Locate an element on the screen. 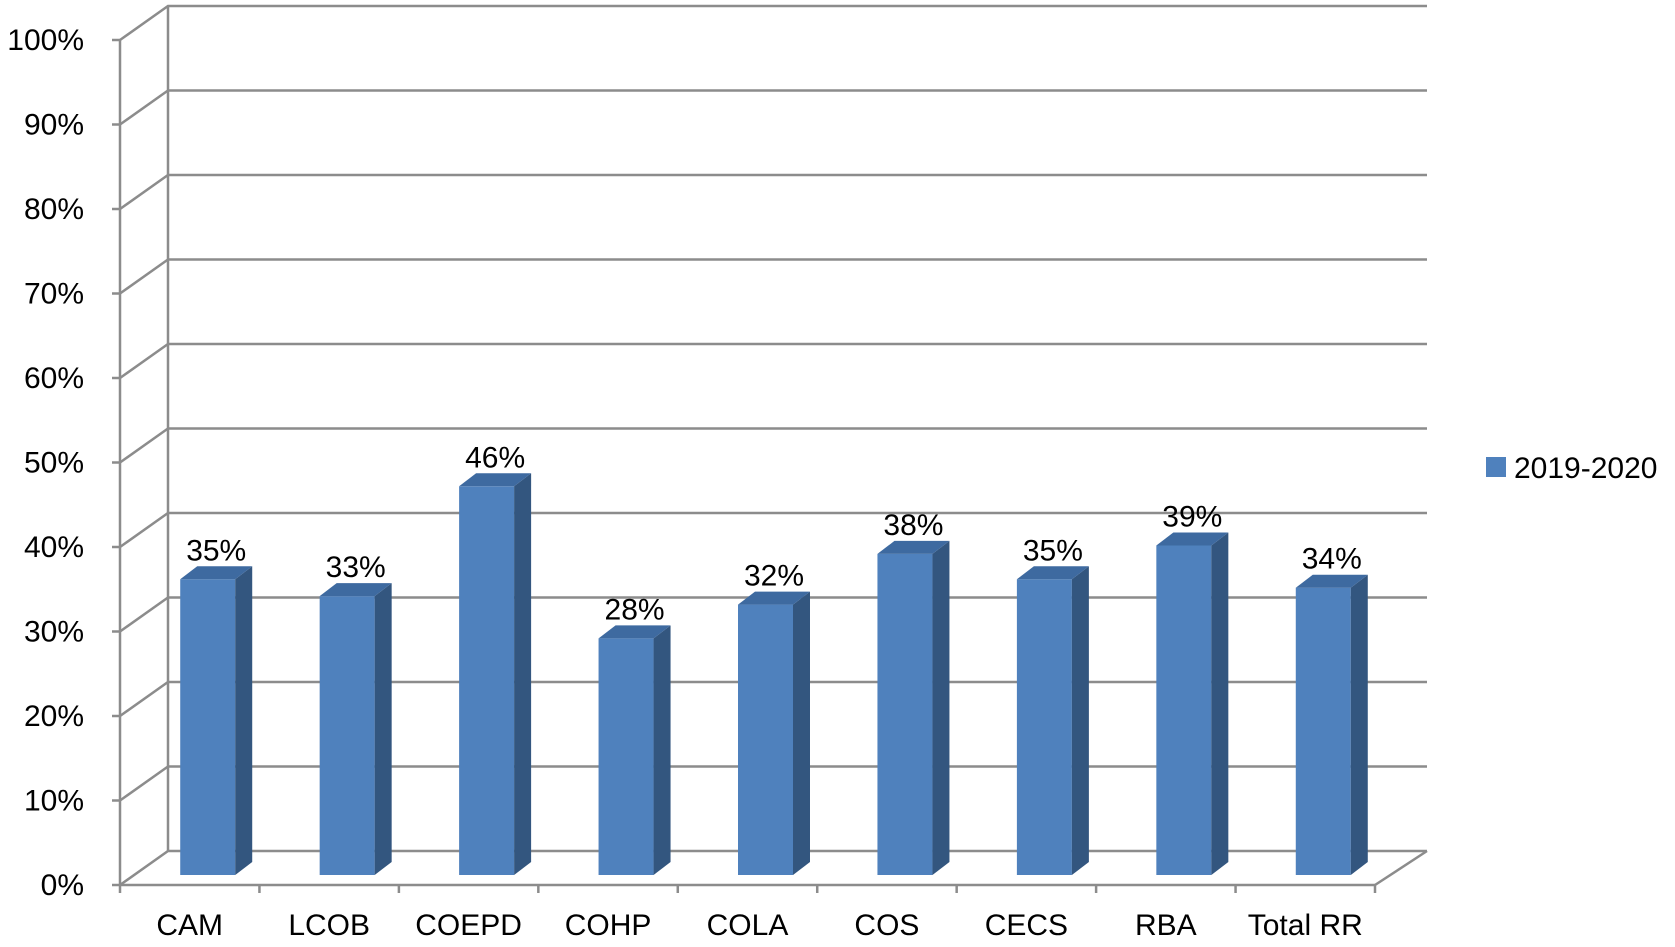  legend-swatch is located at coordinates (1496, 467).